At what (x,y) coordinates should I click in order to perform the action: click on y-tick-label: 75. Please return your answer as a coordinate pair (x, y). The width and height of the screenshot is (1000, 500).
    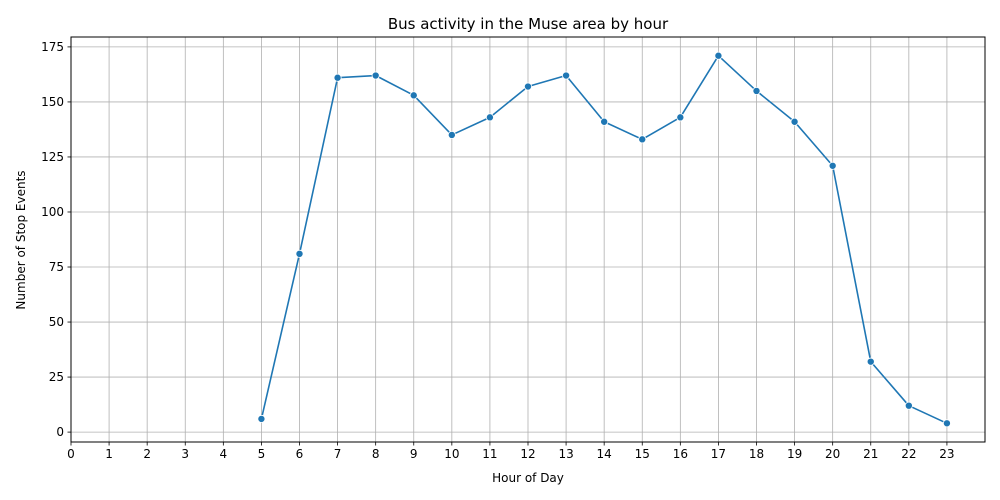
    Looking at the image, I should click on (56, 267).